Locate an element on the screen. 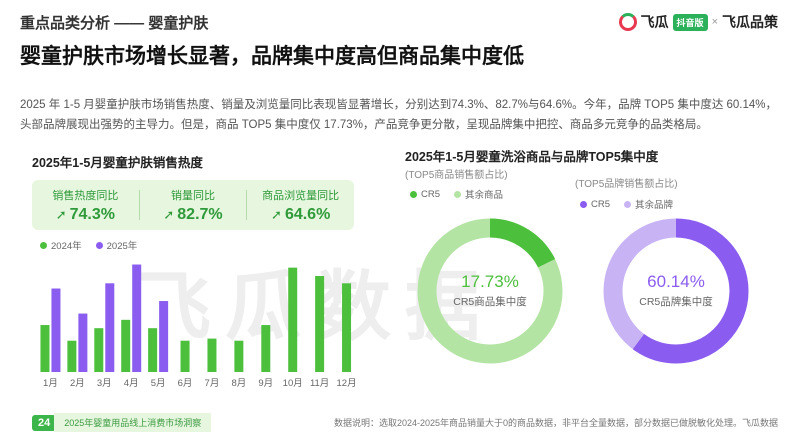  kpi-sales-heat: 销售热度同比 ➚ 74.3% is located at coordinates (85, 205).